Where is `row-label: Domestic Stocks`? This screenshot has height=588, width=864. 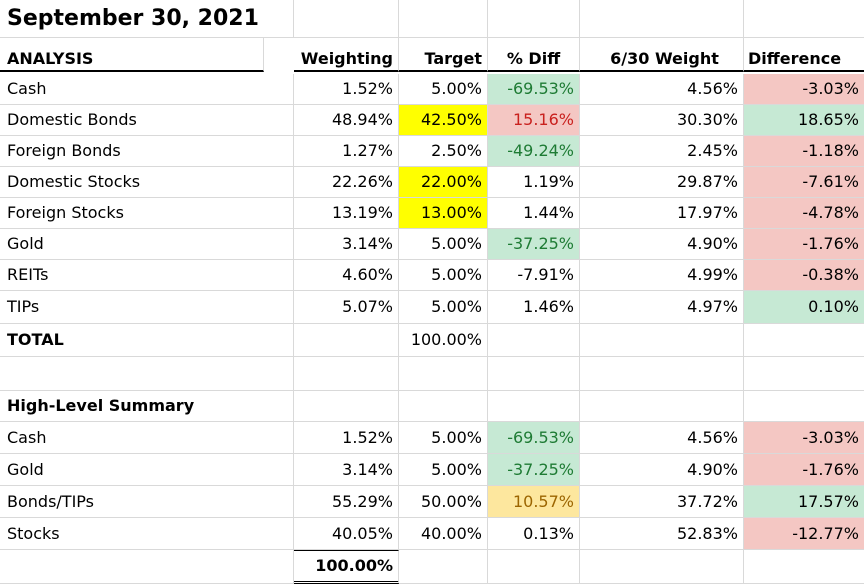 row-label: Domestic Stocks is located at coordinates (147, 182).